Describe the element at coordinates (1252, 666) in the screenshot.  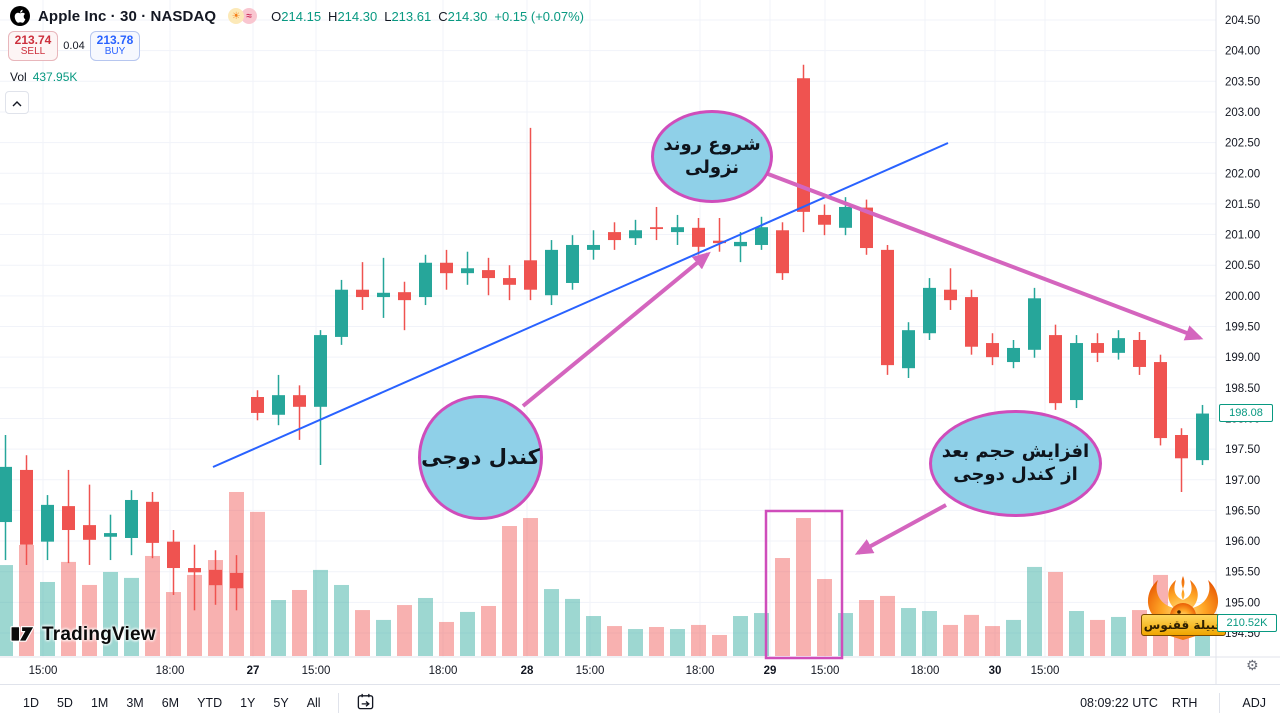
I see `axis-settings-gear-icon: ⚙` at that location.